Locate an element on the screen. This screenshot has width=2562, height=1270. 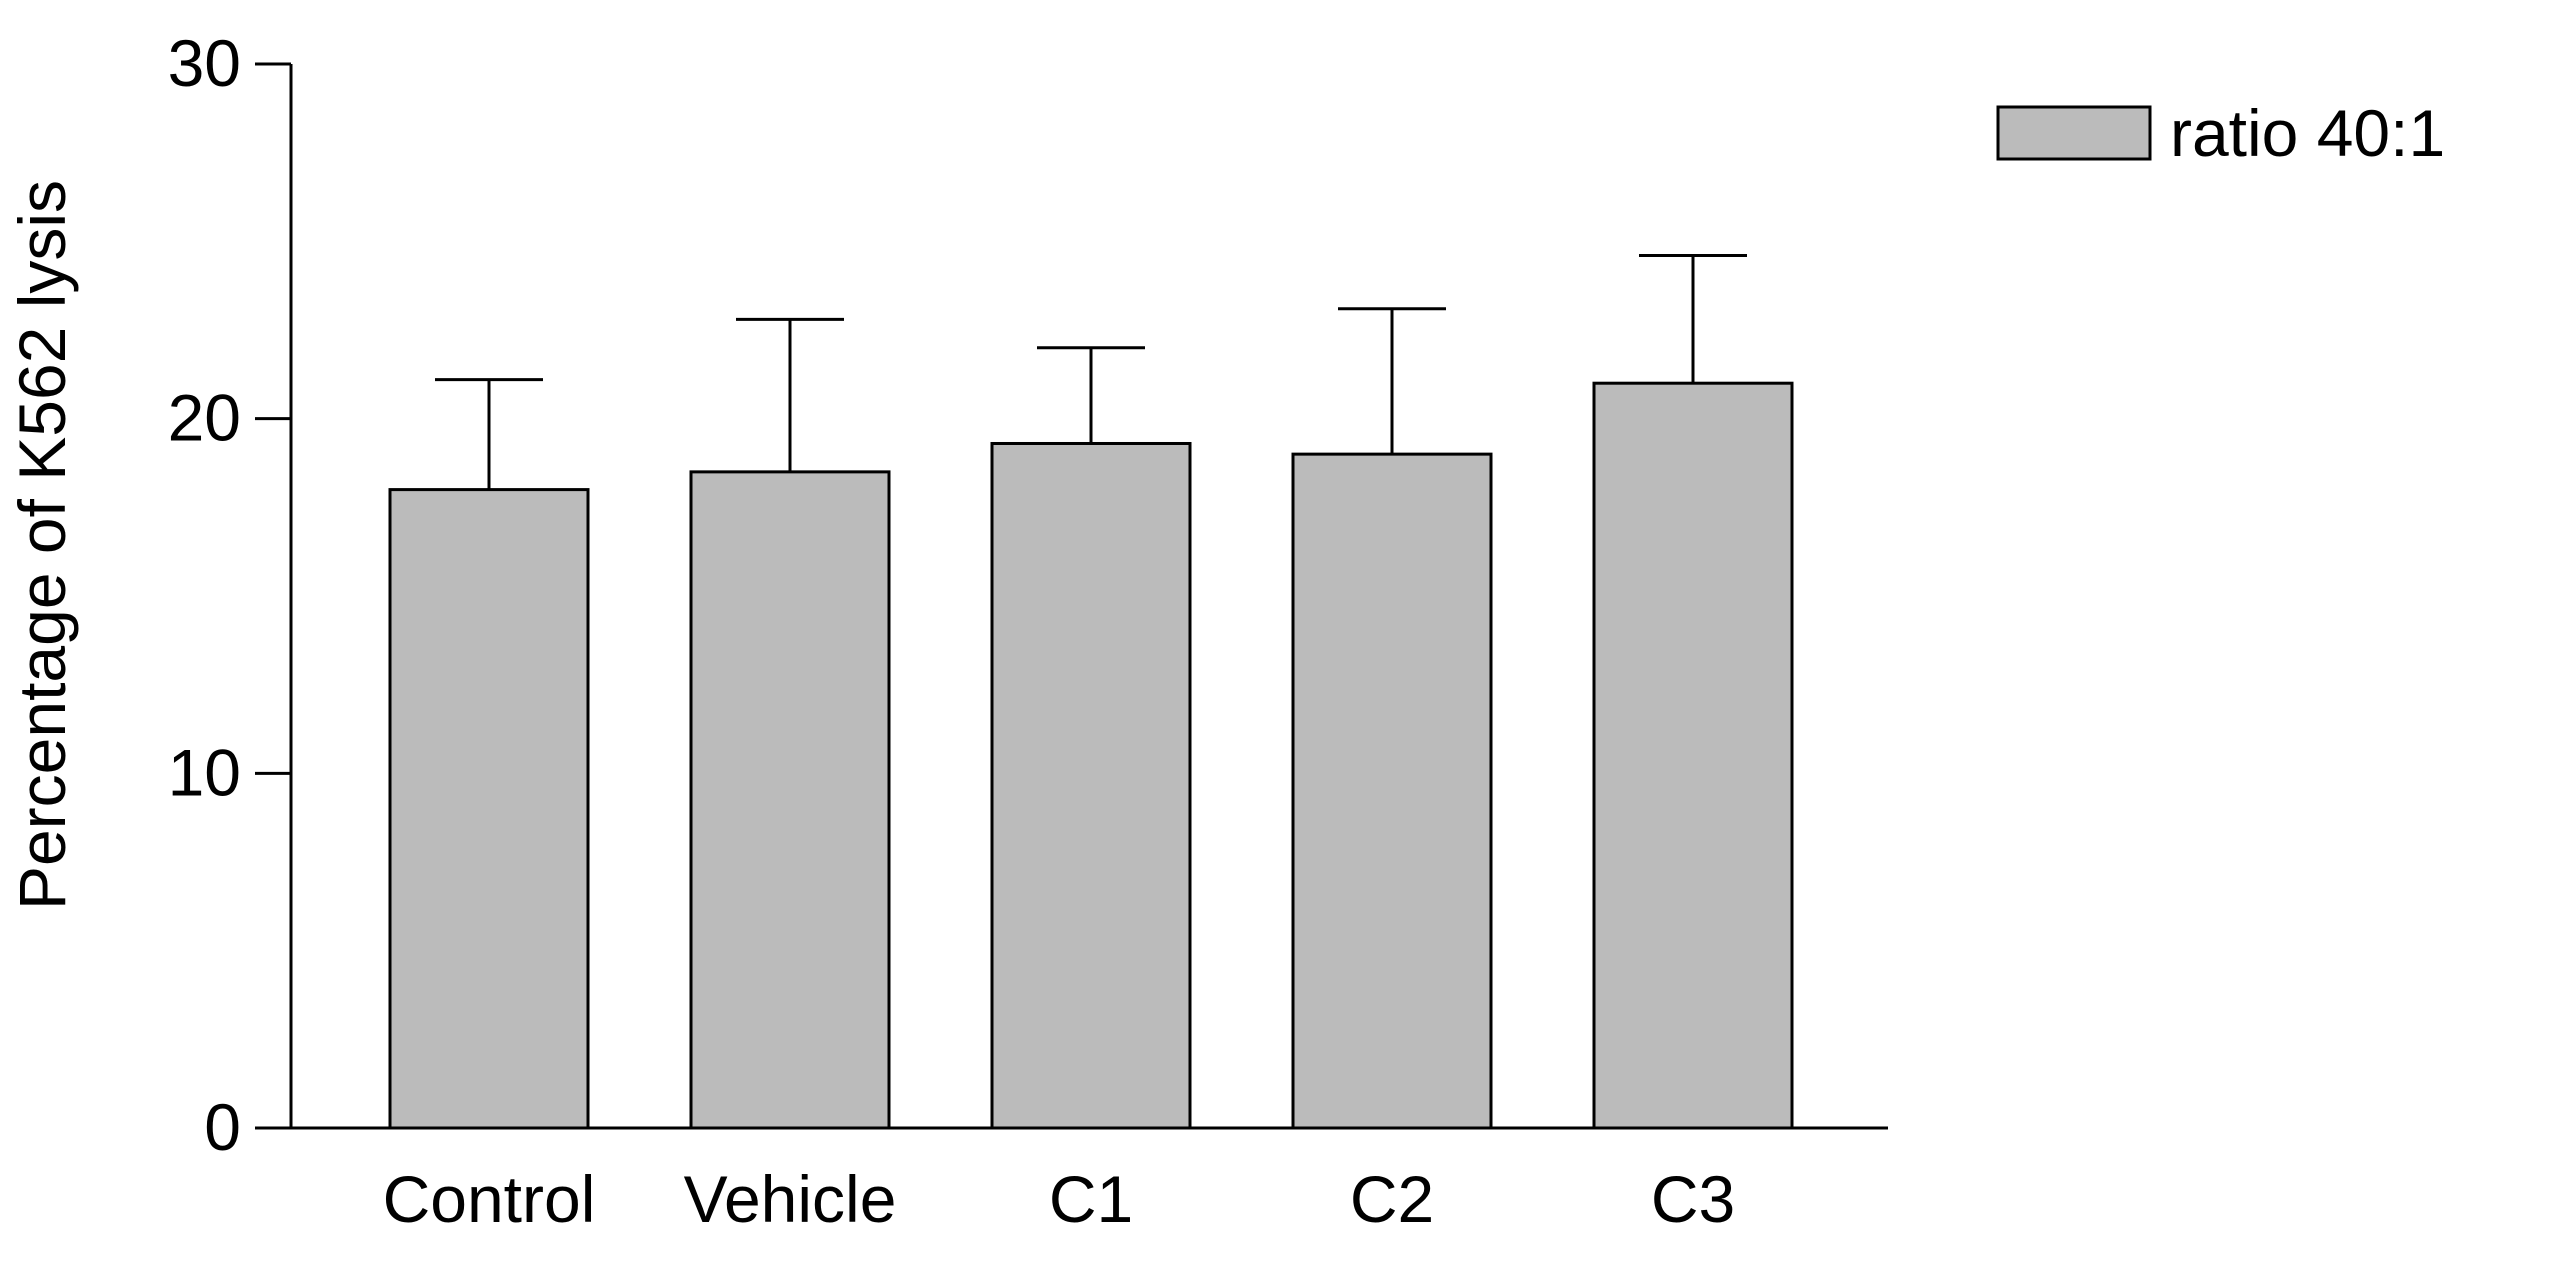
x-tick-label: C3 is located at coordinates (1693, 1199).